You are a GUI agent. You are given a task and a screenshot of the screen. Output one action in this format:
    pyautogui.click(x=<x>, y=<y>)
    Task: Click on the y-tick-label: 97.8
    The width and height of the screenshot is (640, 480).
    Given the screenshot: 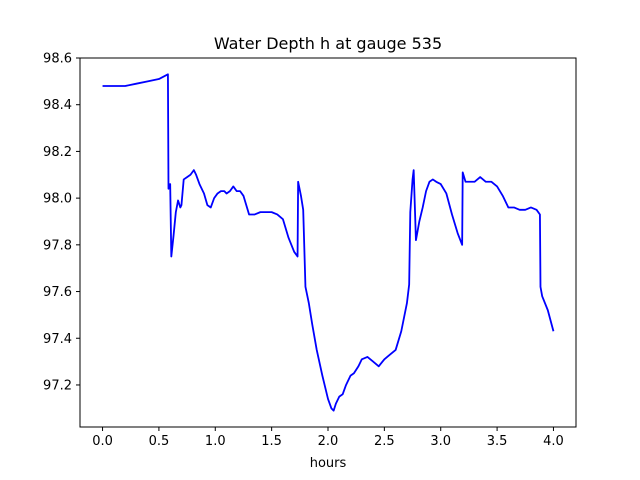 What is the action you would take?
    pyautogui.click(x=57, y=245)
    